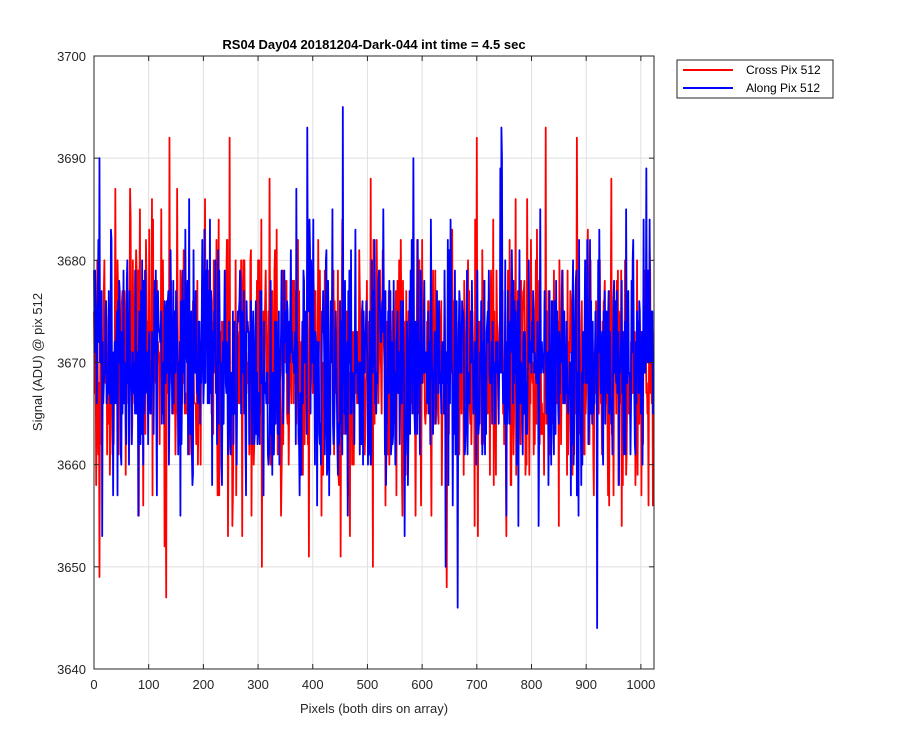 This screenshot has width=900, height=750. I want to click on y-tick-label: 3700, so click(71, 56).